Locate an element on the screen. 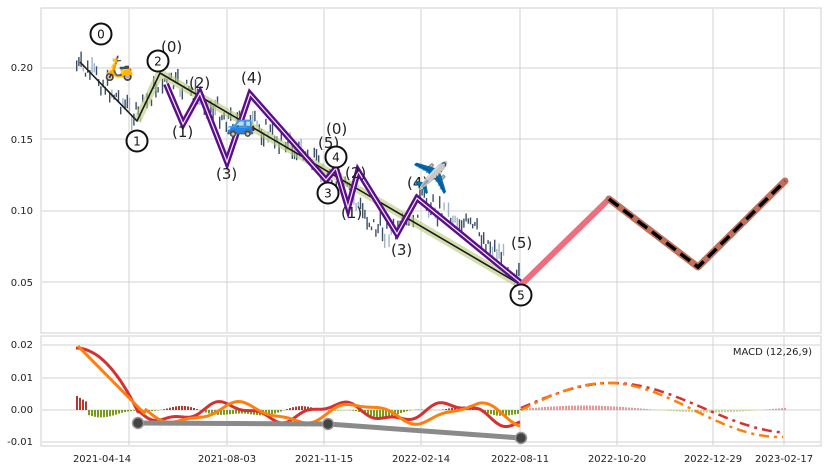 This screenshot has width=828, height=471. svg-text: 2 is located at coordinates (158, 62).